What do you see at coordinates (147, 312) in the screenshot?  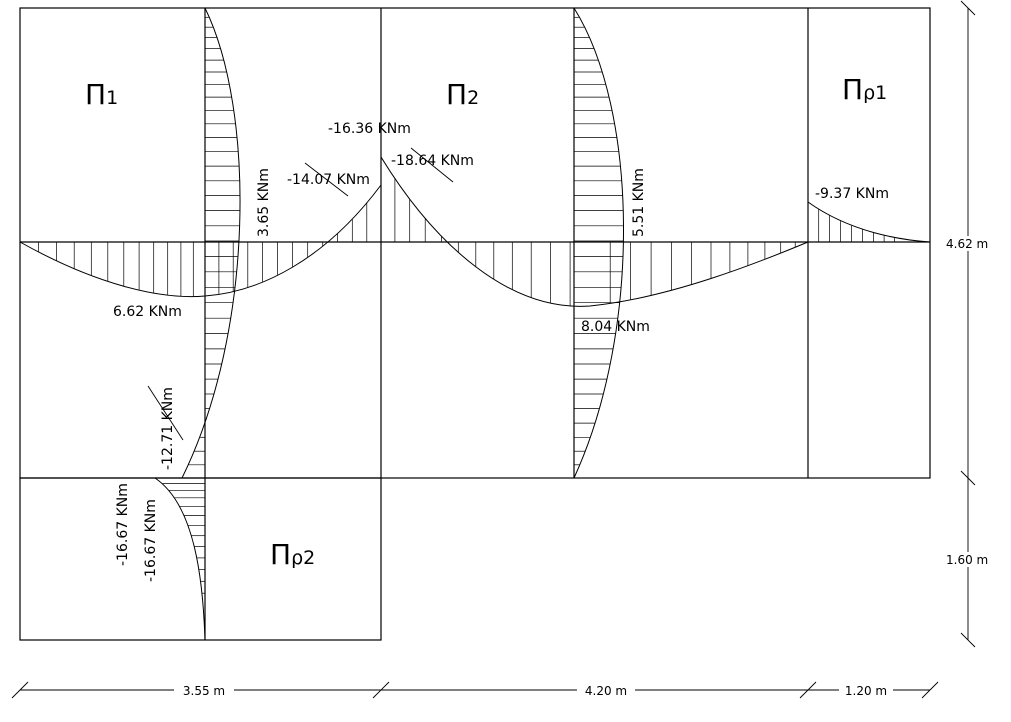 I see `moment-value: 6.62 KNm` at bounding box center [147, 312].